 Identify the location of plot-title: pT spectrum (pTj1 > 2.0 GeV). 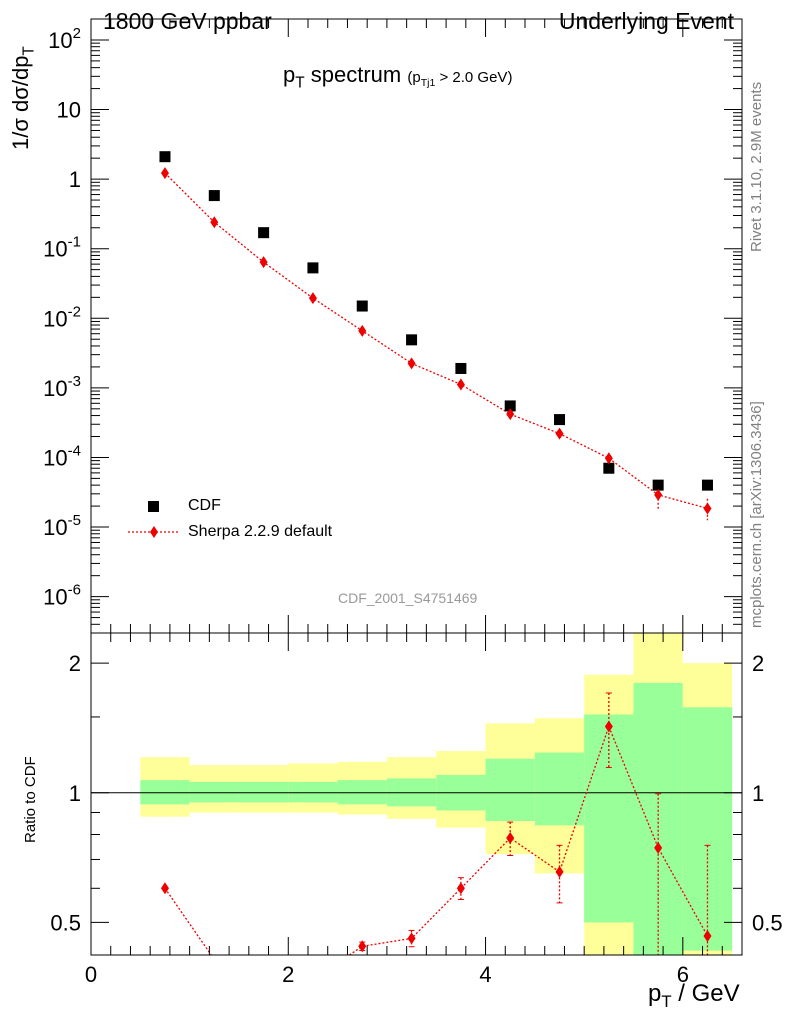
(397, 77).